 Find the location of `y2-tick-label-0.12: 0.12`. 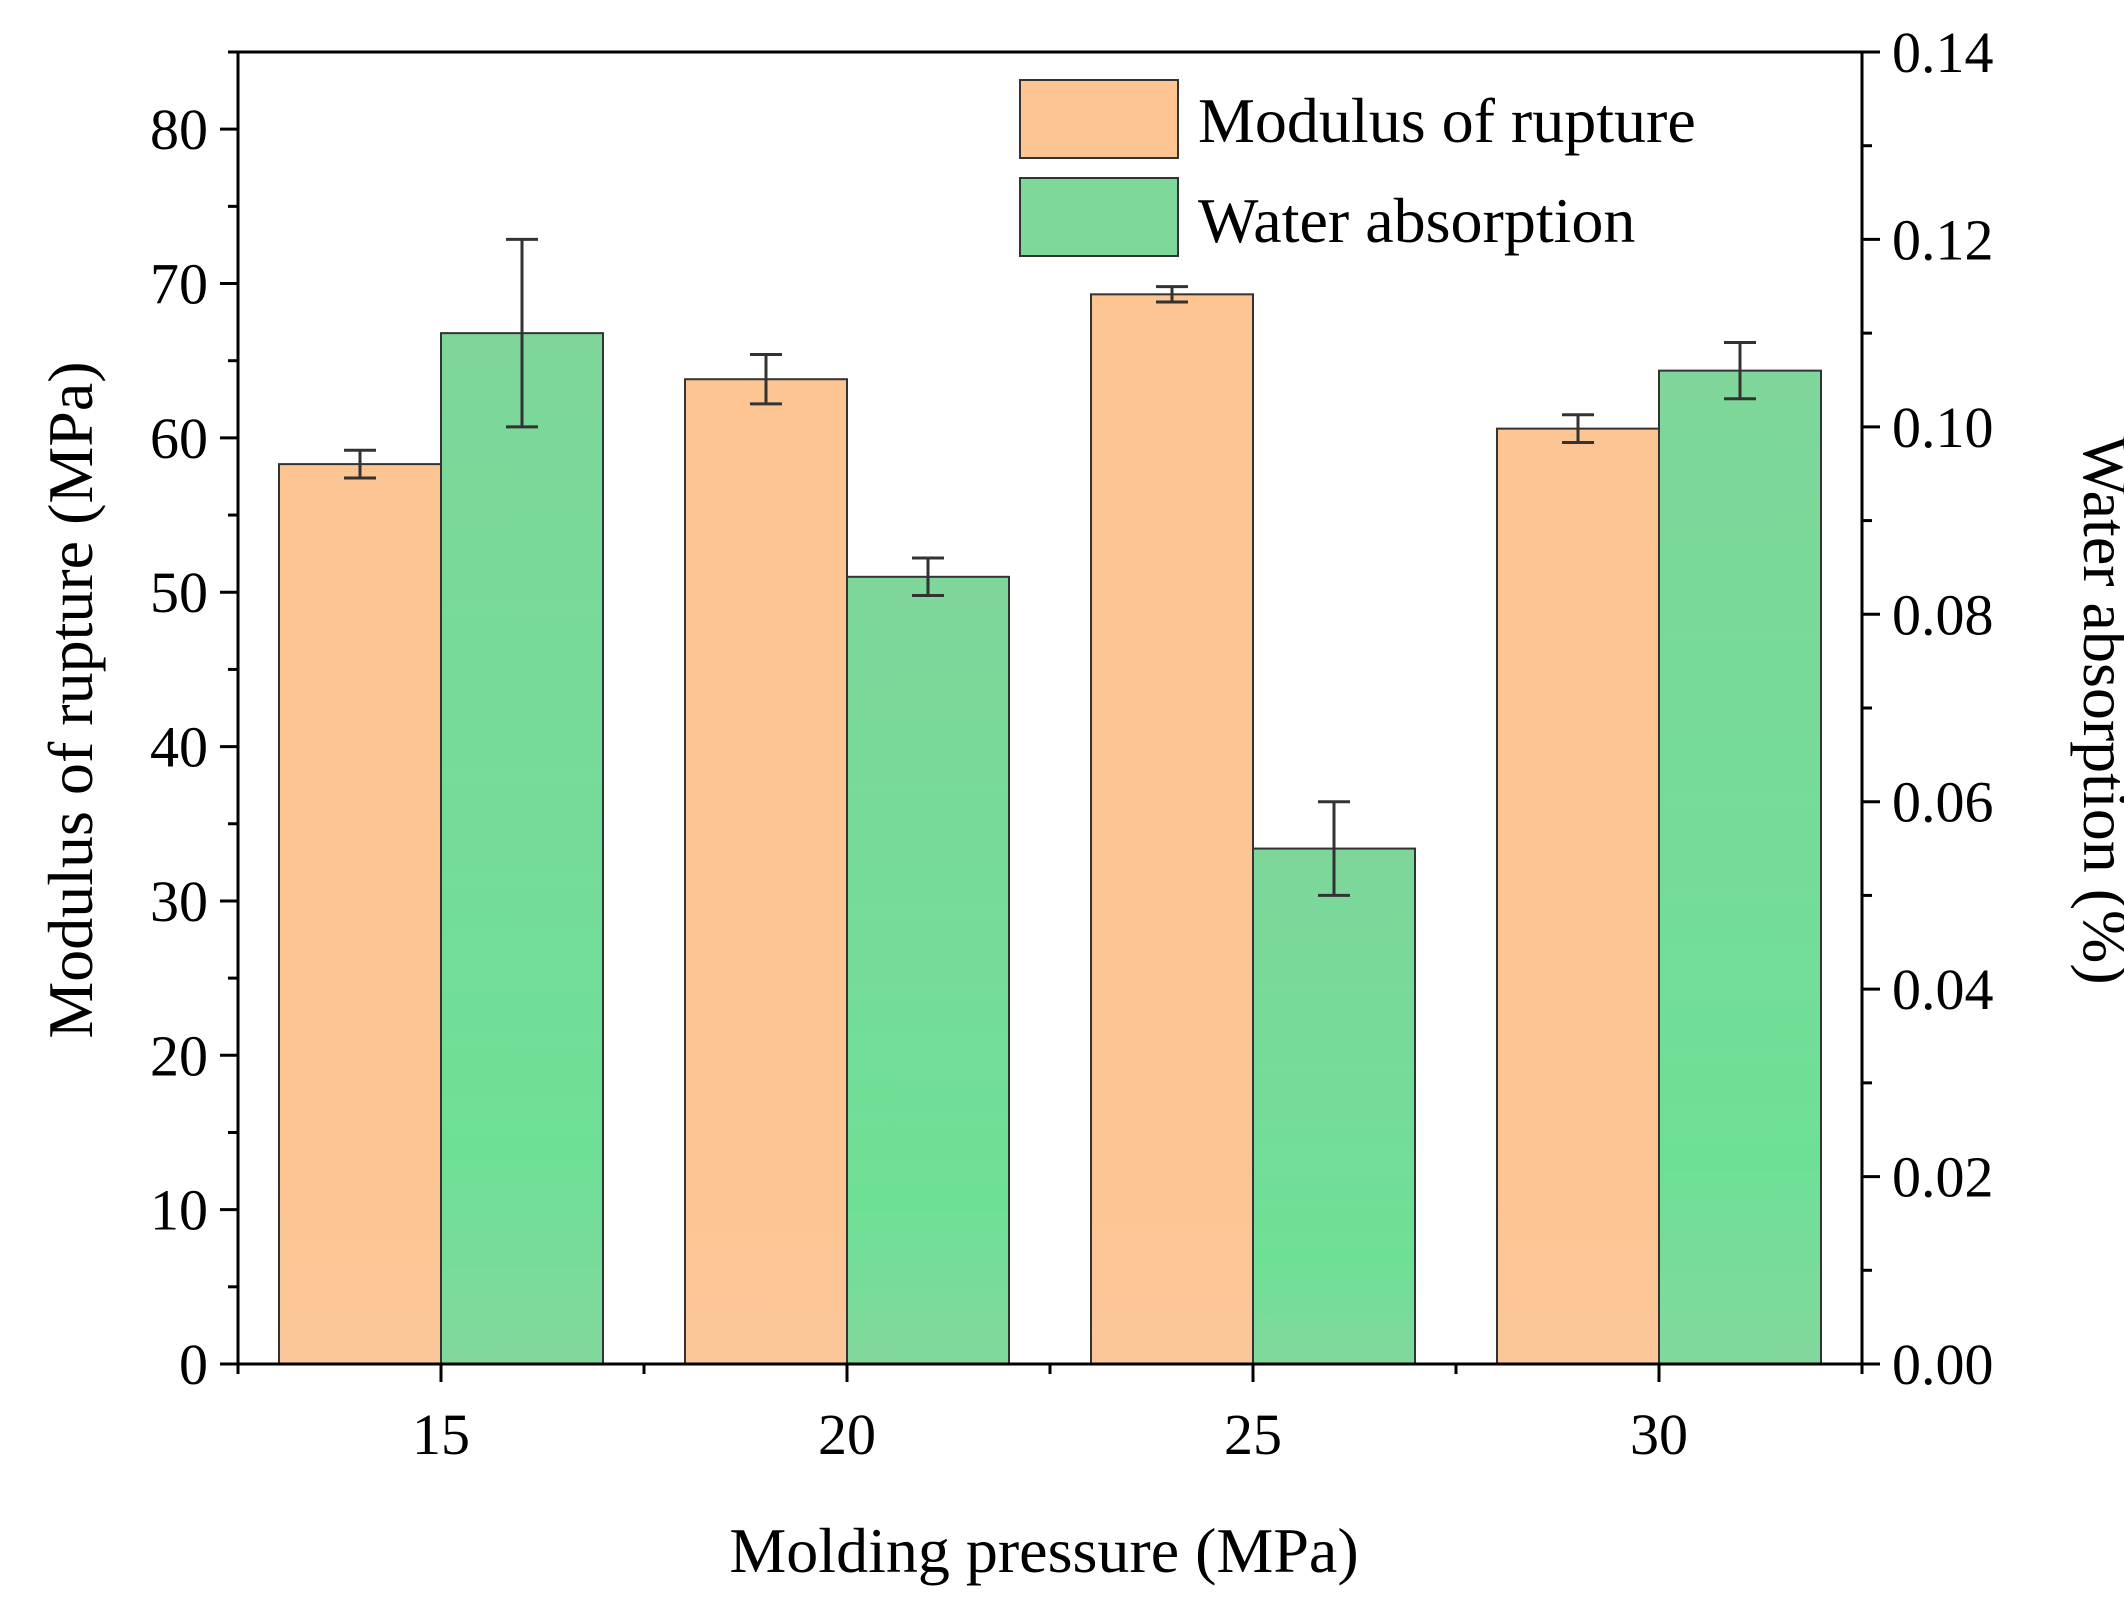

y2-tick-label-0.12: 0.12 is located at coordinates (1943, 239).